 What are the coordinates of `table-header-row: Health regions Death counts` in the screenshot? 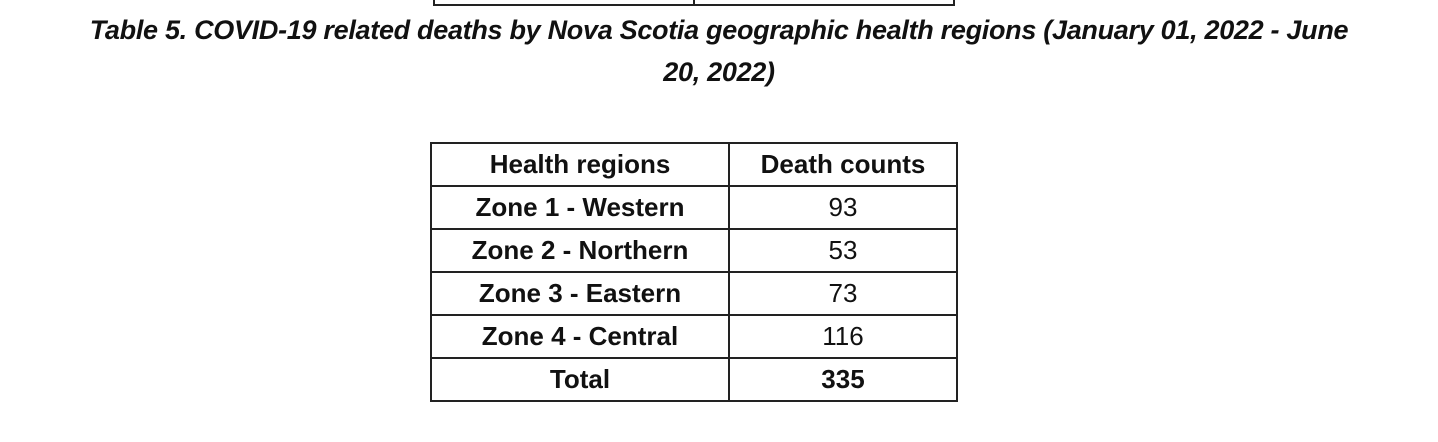 It's located at (694, 164).